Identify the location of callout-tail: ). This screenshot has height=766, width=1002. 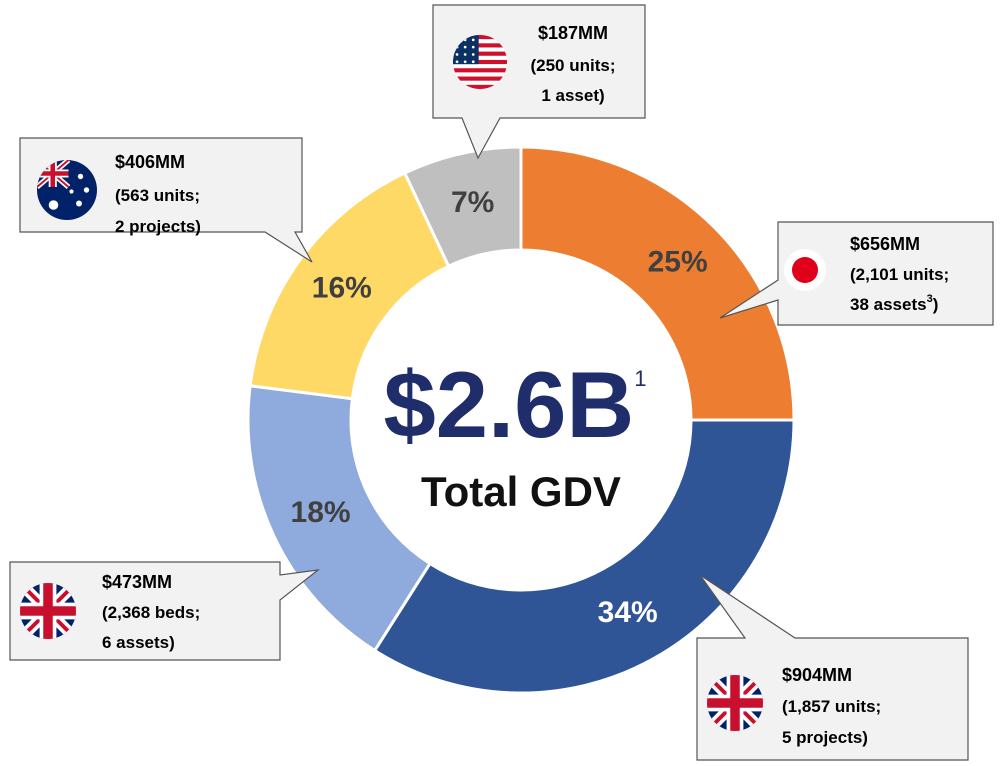
(936, 304).